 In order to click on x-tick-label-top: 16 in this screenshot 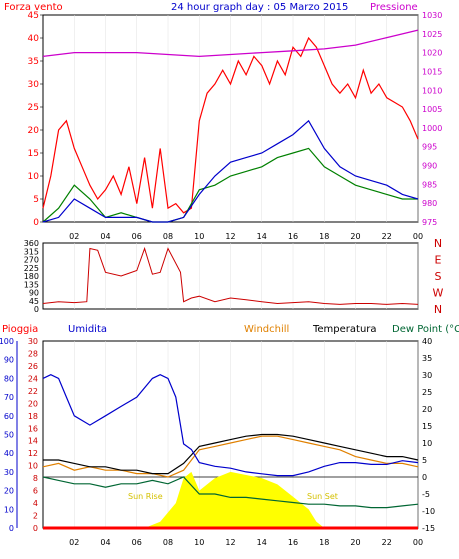, I will do `click(293, 236)`.